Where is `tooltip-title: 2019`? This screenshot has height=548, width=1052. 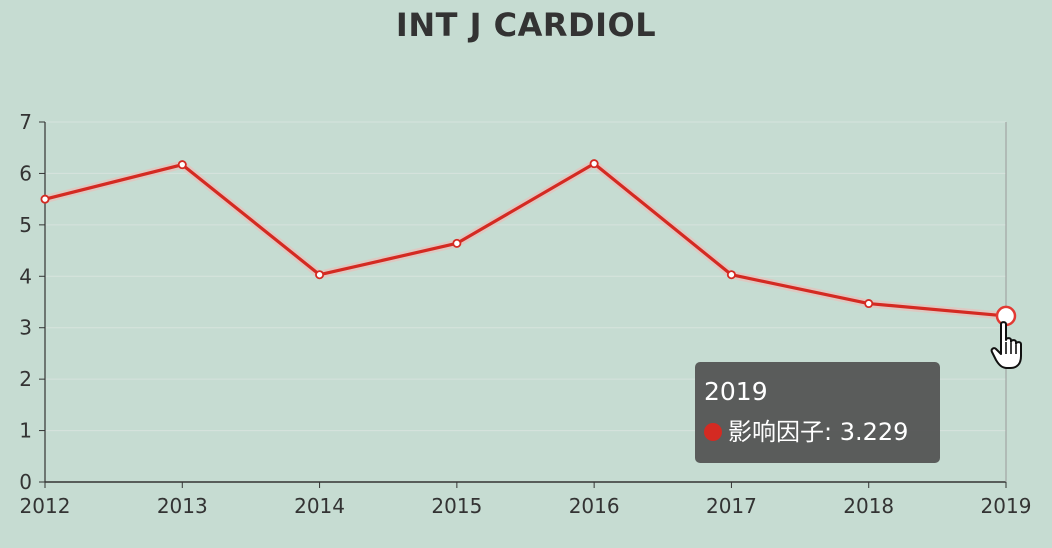 tooltip-title: 2019 is located at coordinates (736, 391).